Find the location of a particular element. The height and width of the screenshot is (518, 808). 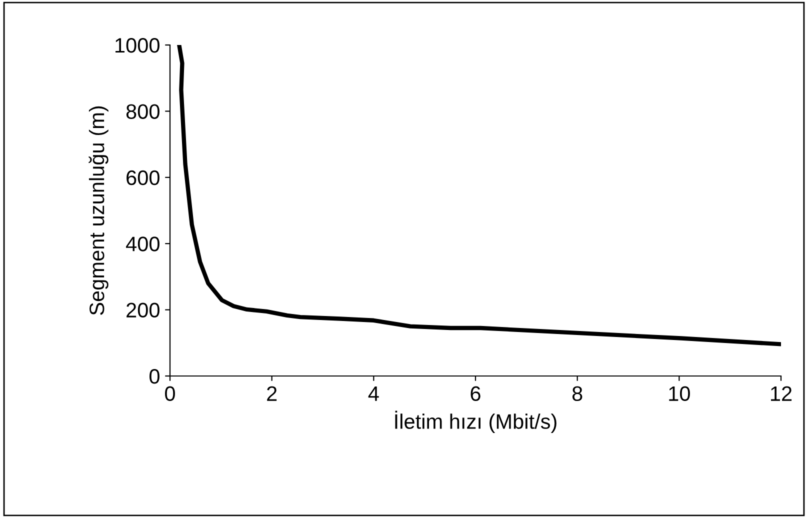

y-tick-label: 400 is located at coordinates (143, 244).